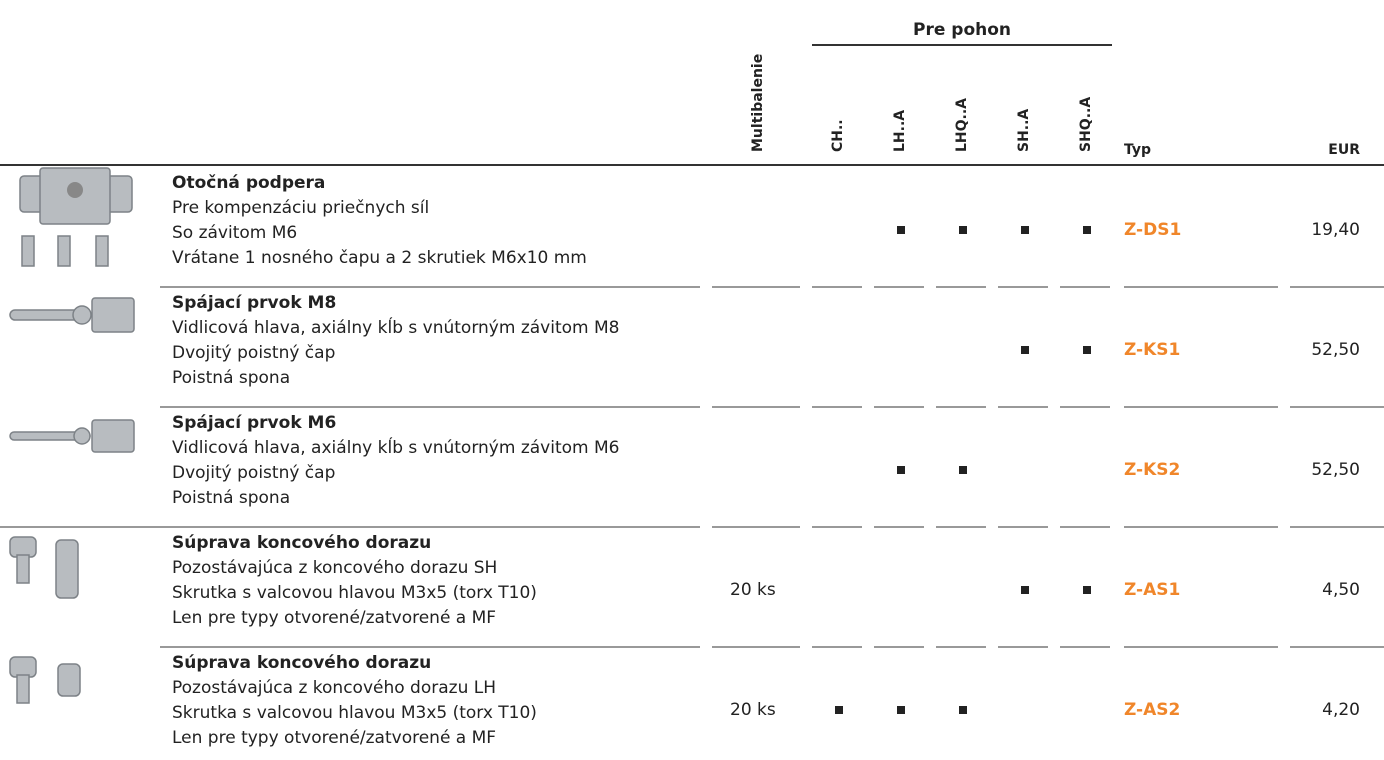  What do you see at coordinates (962, 125) in the screenshot?
I see `column-header: LHQ..A` at bounding box center [962, 125].